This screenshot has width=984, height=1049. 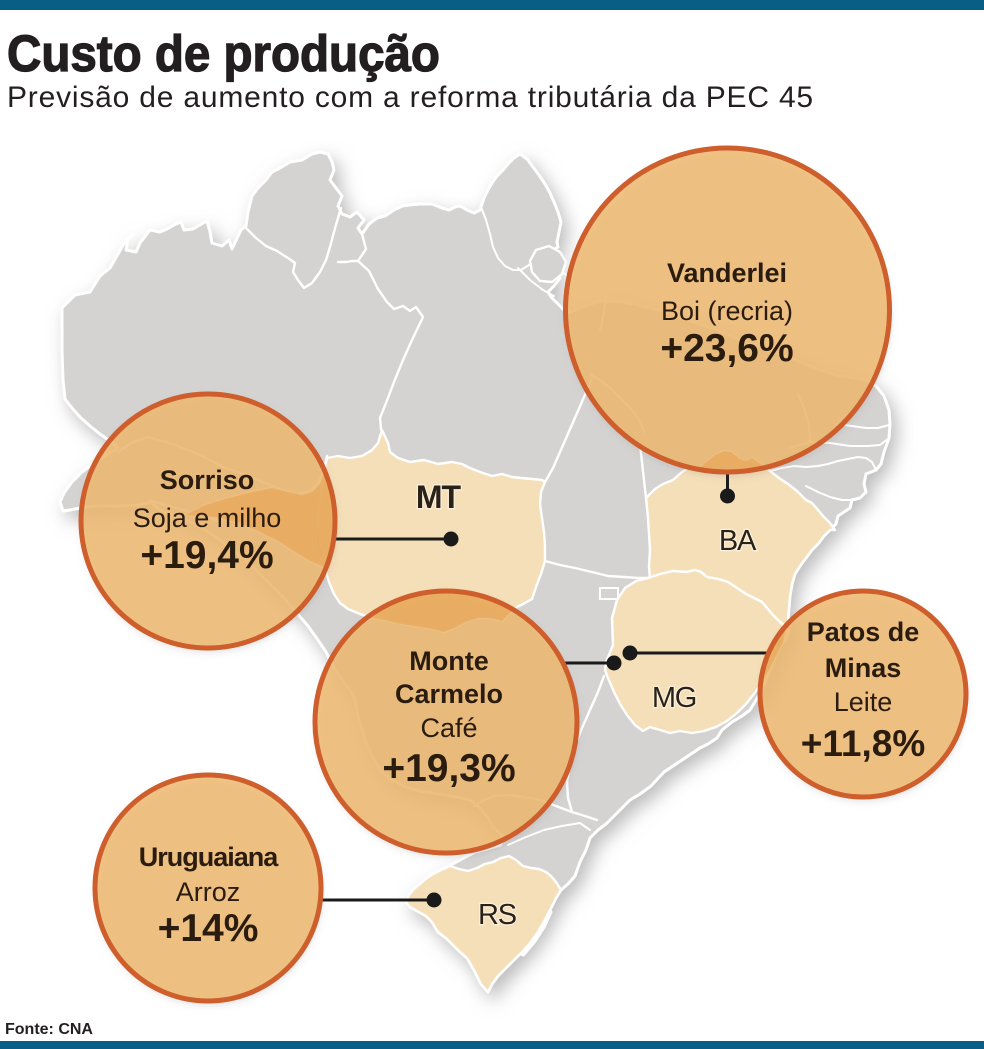 What do you see at coordinates (223, 53) in the screenshot?
I see `svg-text: Custo de produção` at bounding box center [223, 53].